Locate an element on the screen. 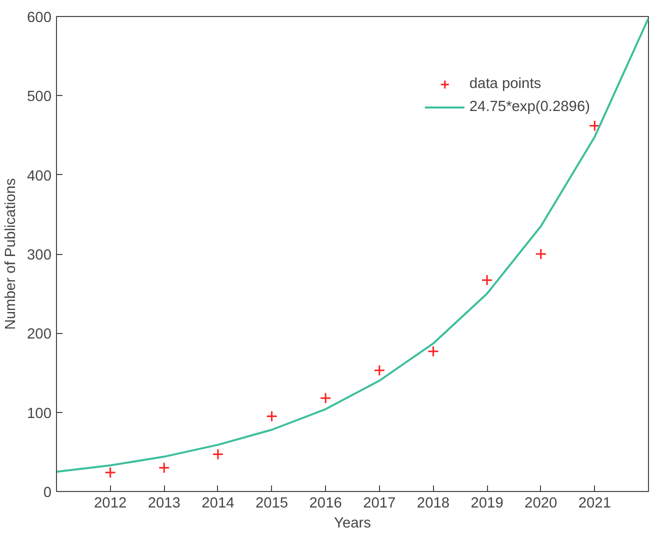 The height and width of the screenshot is (534, 654). y-tick-label: 500 is located at coordinates (39, 97).